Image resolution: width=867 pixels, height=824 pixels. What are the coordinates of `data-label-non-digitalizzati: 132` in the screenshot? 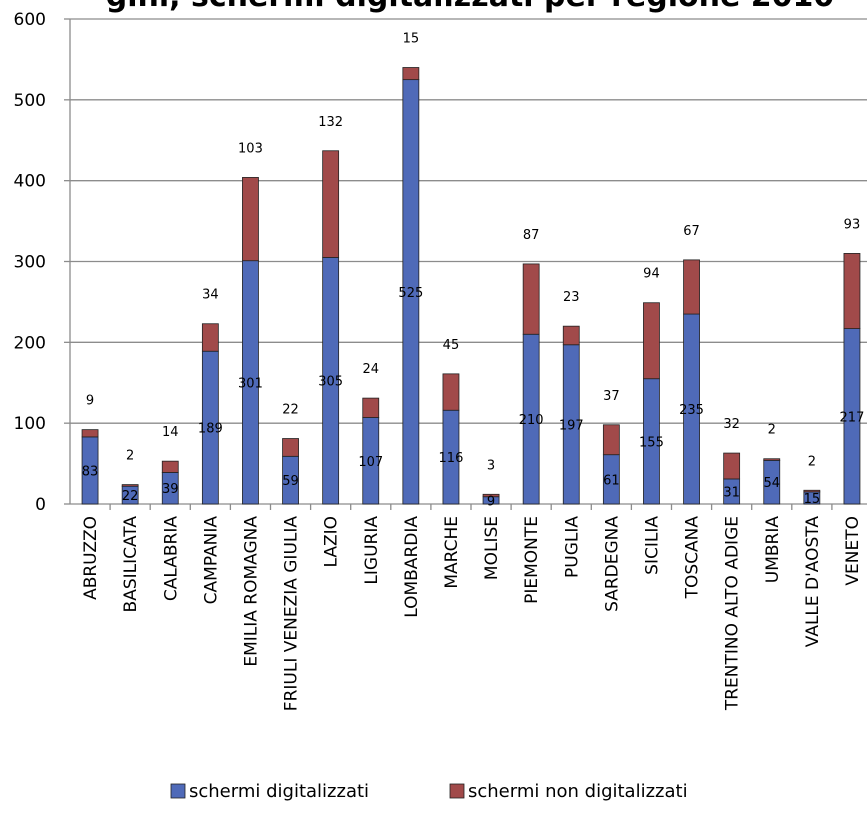 It's located at (330, 122).